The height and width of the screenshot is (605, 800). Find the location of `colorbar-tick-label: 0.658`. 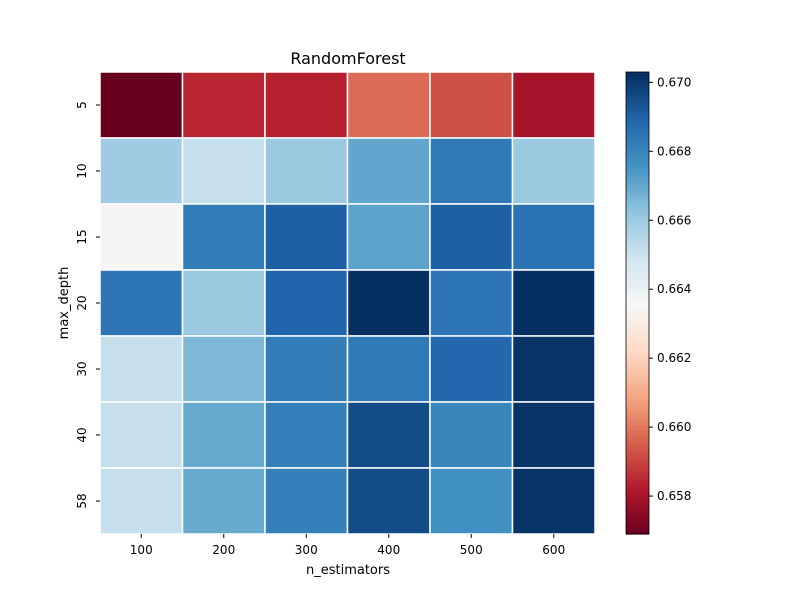

colorbar-tick-label: 0.658 is located at coordinates (674, 496).